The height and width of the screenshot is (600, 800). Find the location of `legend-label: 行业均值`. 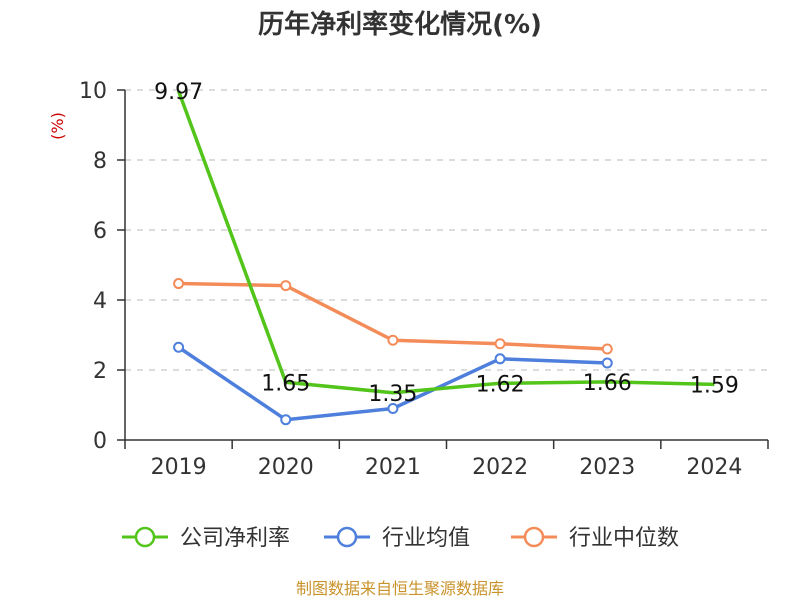

legend-label: 行业均值 is located at coordinates (426, 538).